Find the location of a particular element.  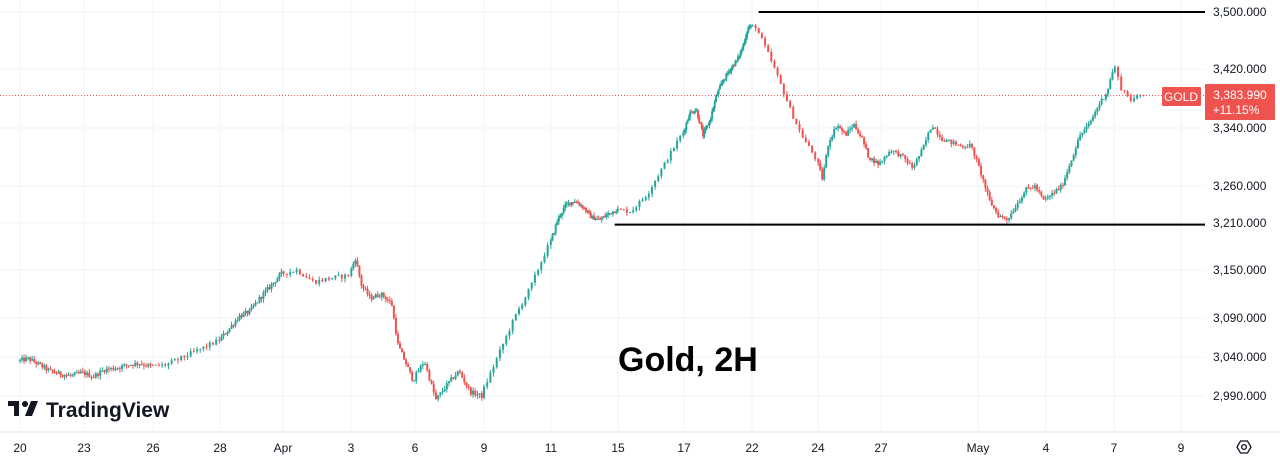

y-tick-label: 2,990.000 is located at coordinates (1240, 396).